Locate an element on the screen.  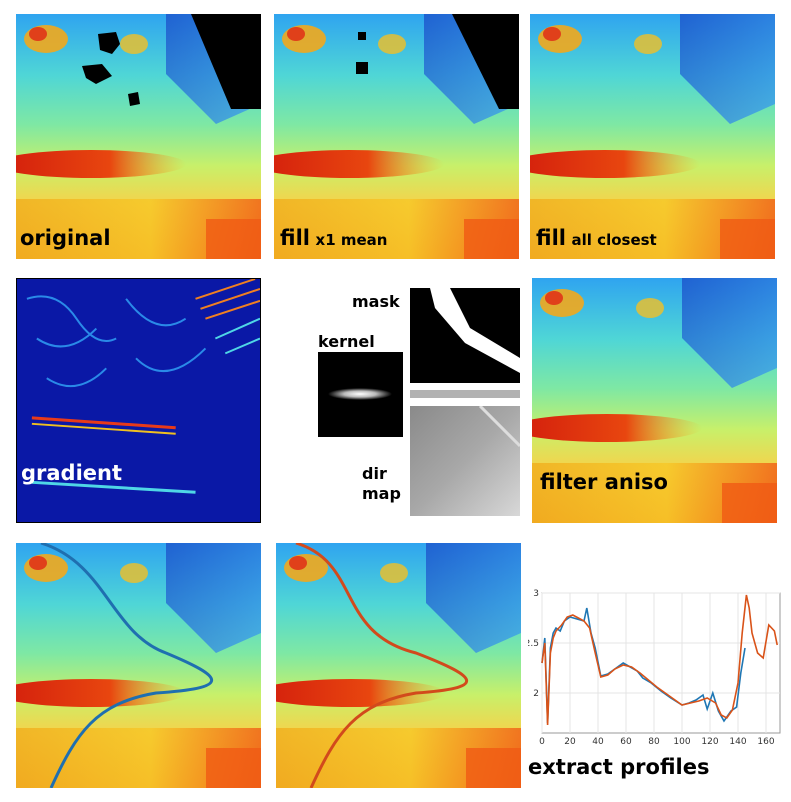
filter-aniso-panel: filter aniso is located at coordinates (654, 400).